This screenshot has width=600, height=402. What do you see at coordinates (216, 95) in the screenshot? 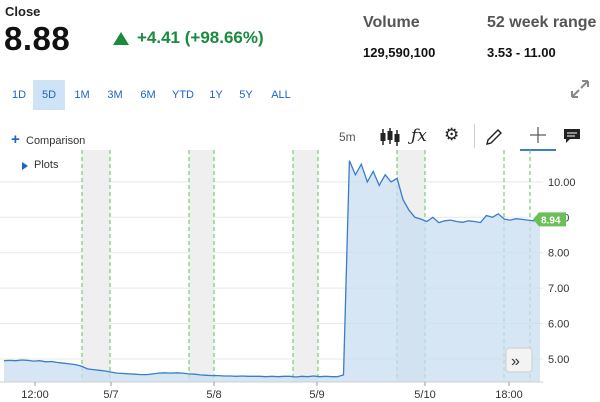
I see `range-tab-1y: 1Y` at bounding box center [216, 95].